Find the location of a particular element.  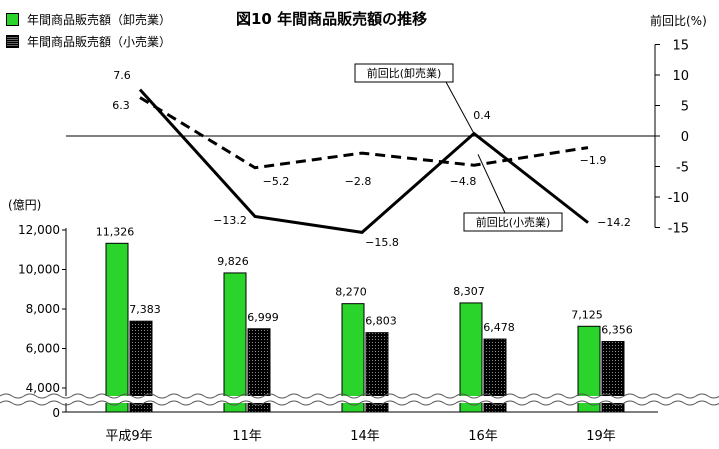

left-axis-unit: (億円) is located at coordinates (25, 205).